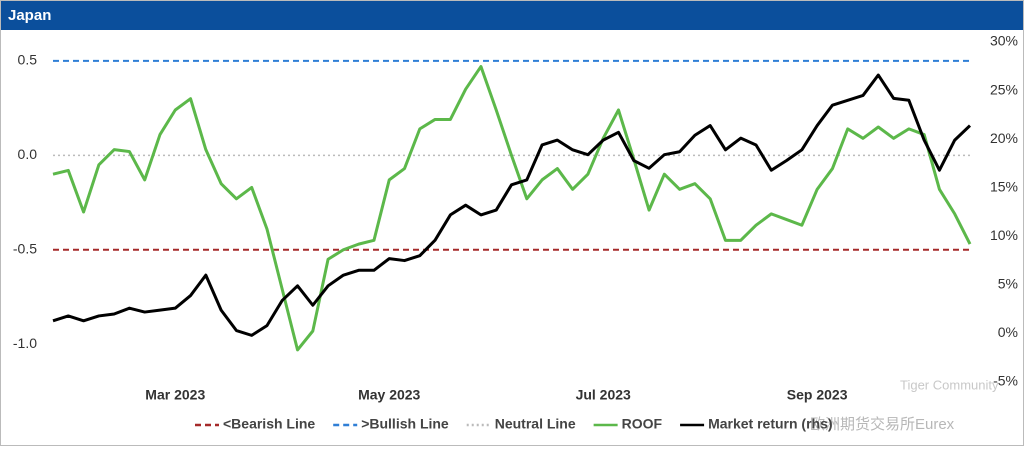 Image resolution: width=1024 pixels, height=451 pixels. What do you see at coordinates (28, 60) in the screenshot?
I see `y-tick-label: 0.5` at bounding box center [28, 60].